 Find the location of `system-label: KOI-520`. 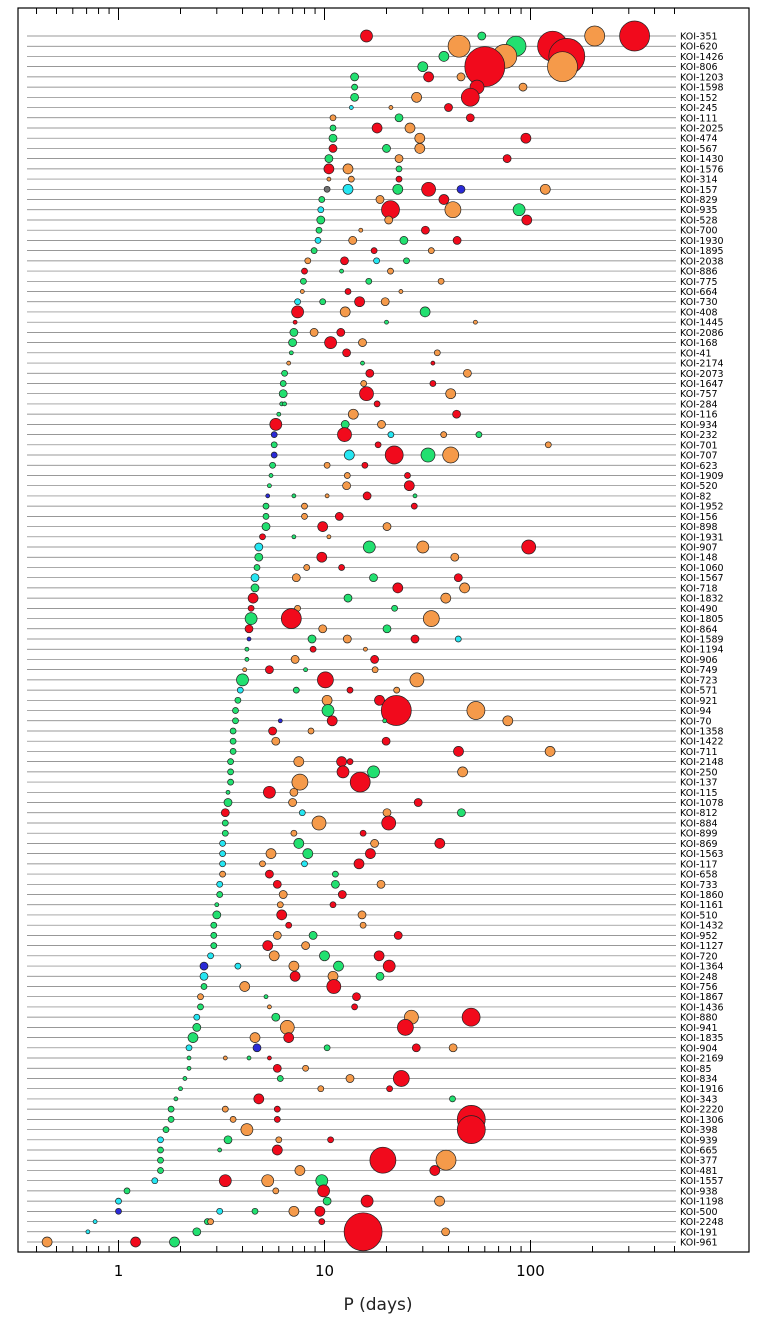

system-label: KOI-520 is located at coordinates (699, 486).